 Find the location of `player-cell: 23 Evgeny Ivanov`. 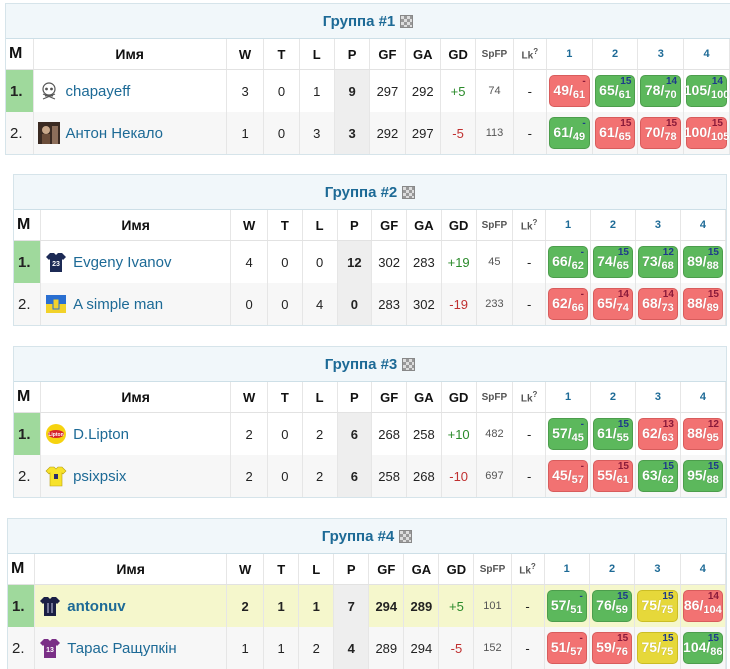

player-cell: 23 Evgeny Ivanov is located at coordinates (136, 261).